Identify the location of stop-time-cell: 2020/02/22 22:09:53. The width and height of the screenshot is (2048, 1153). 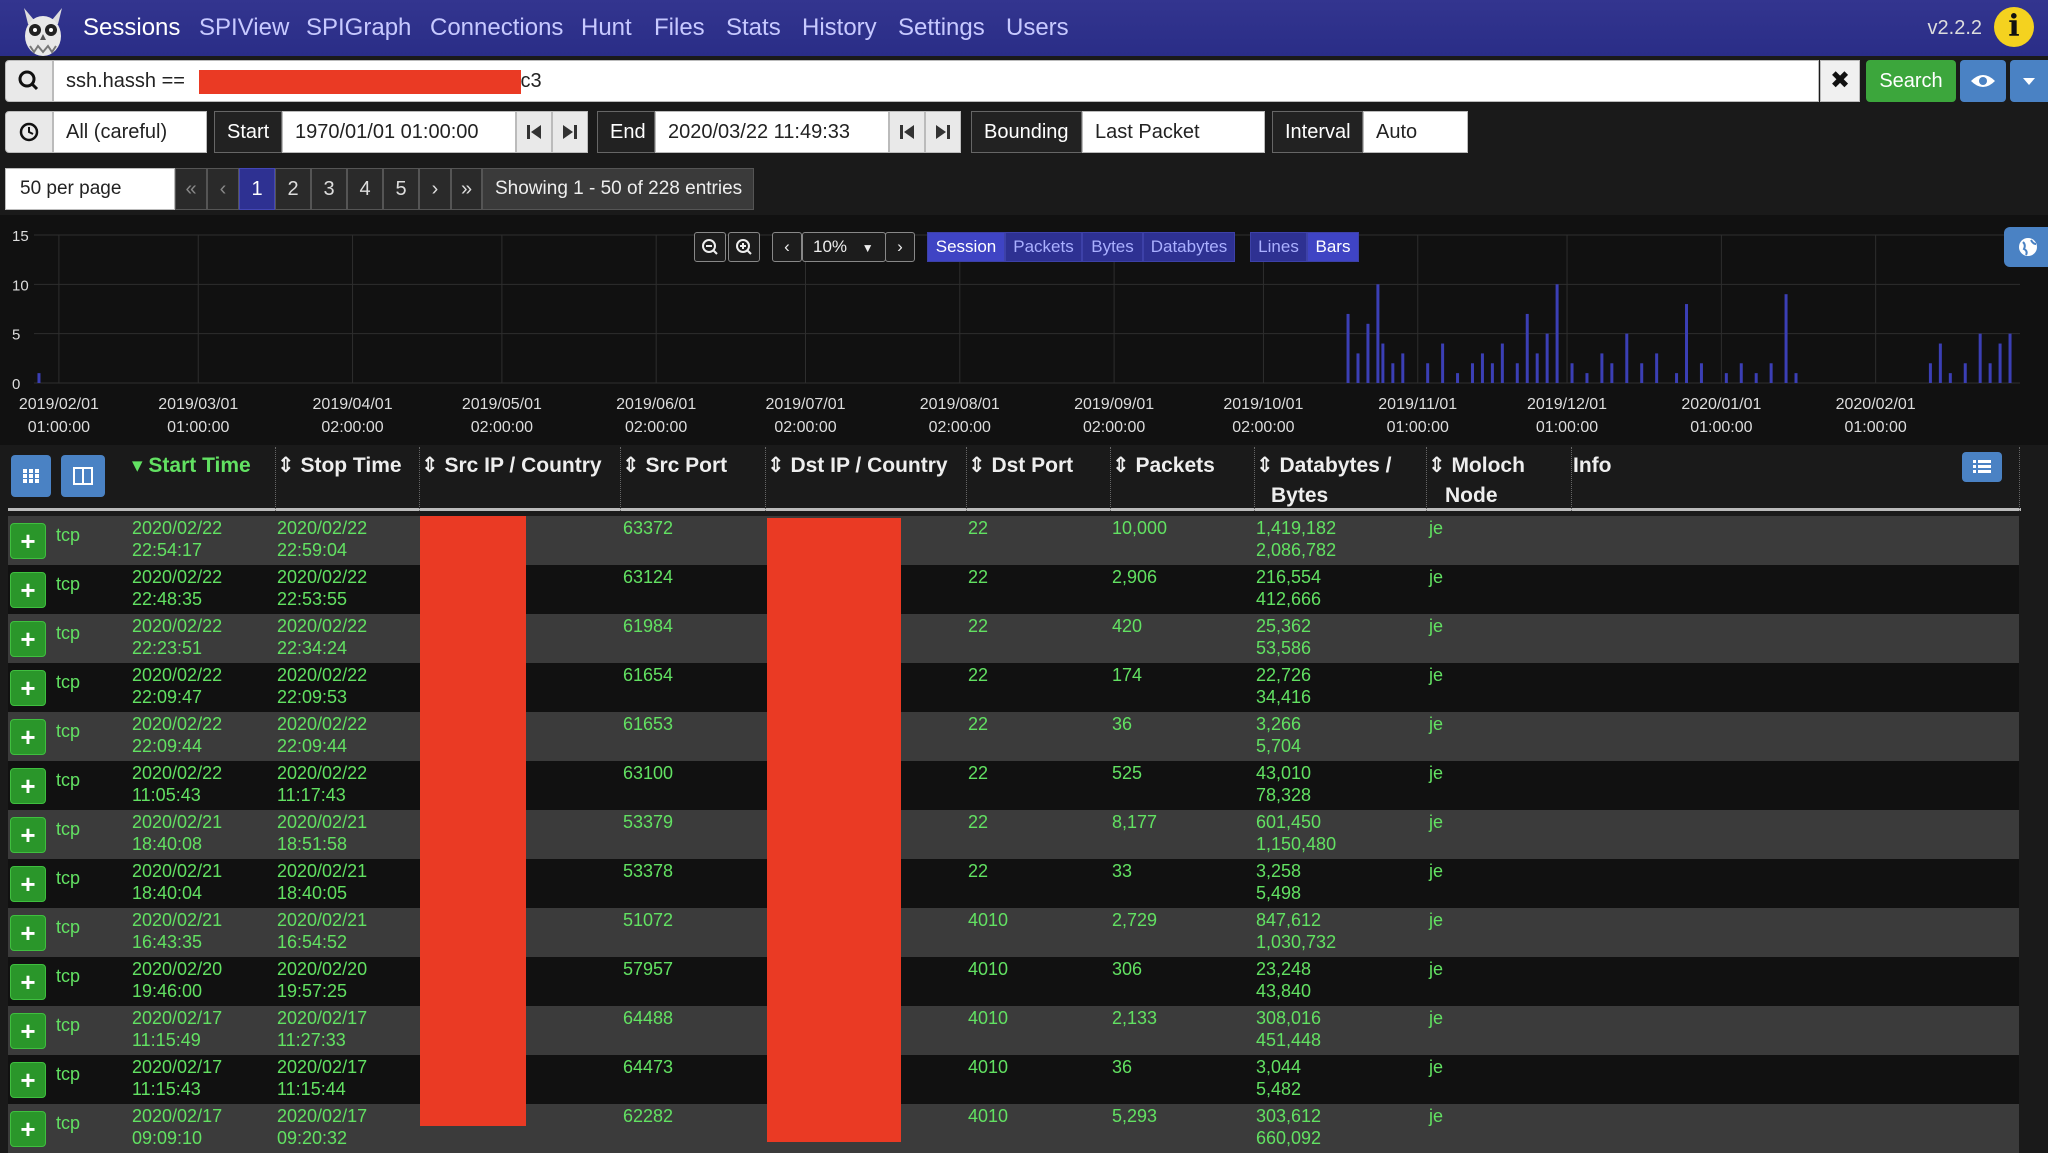
(322, 686).